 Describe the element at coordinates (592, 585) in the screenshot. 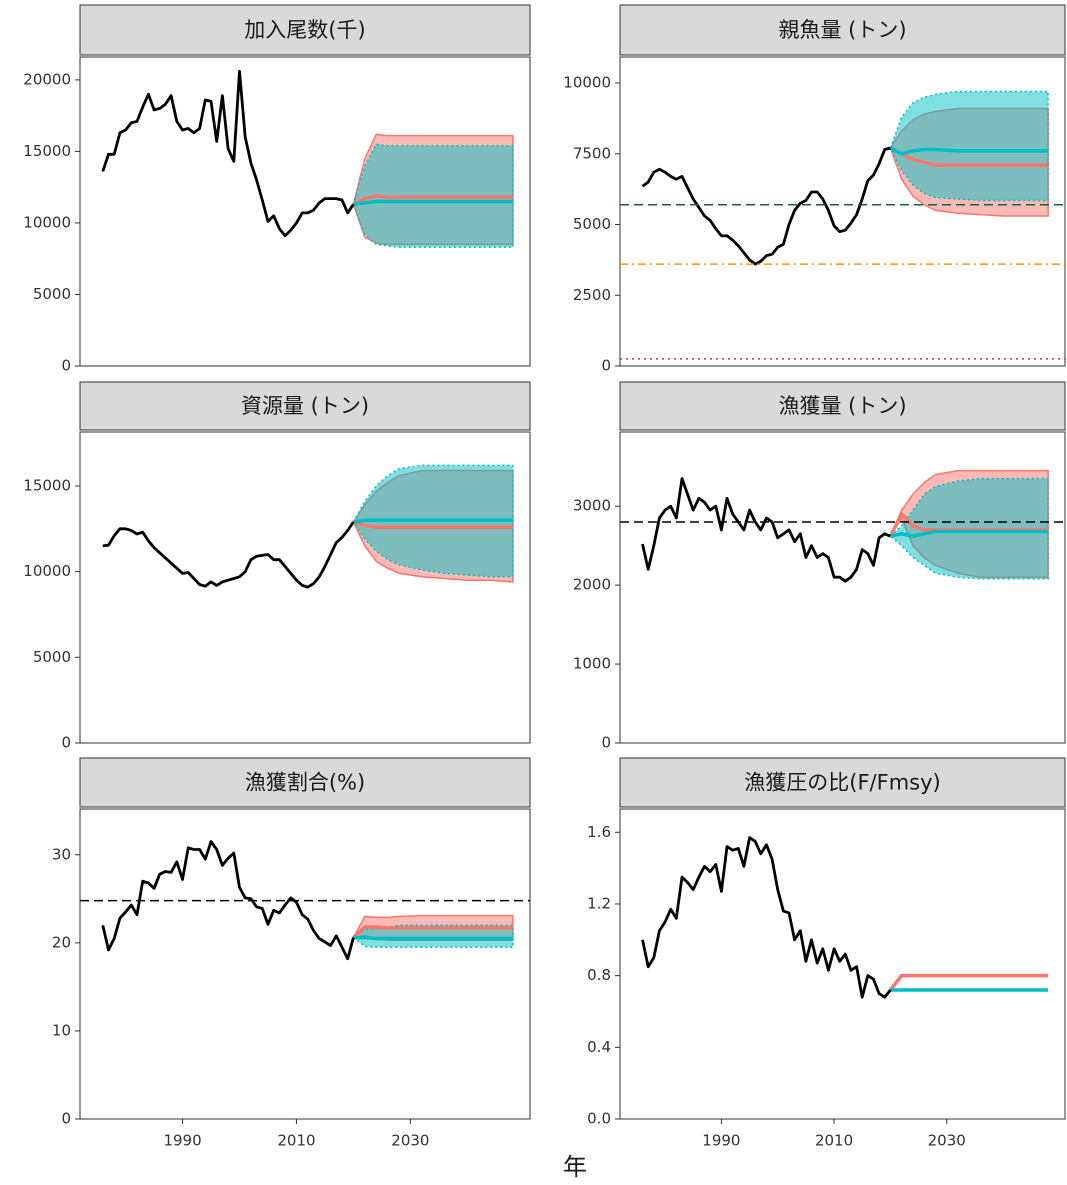

I see `y-tick-label: 2000` at that location.